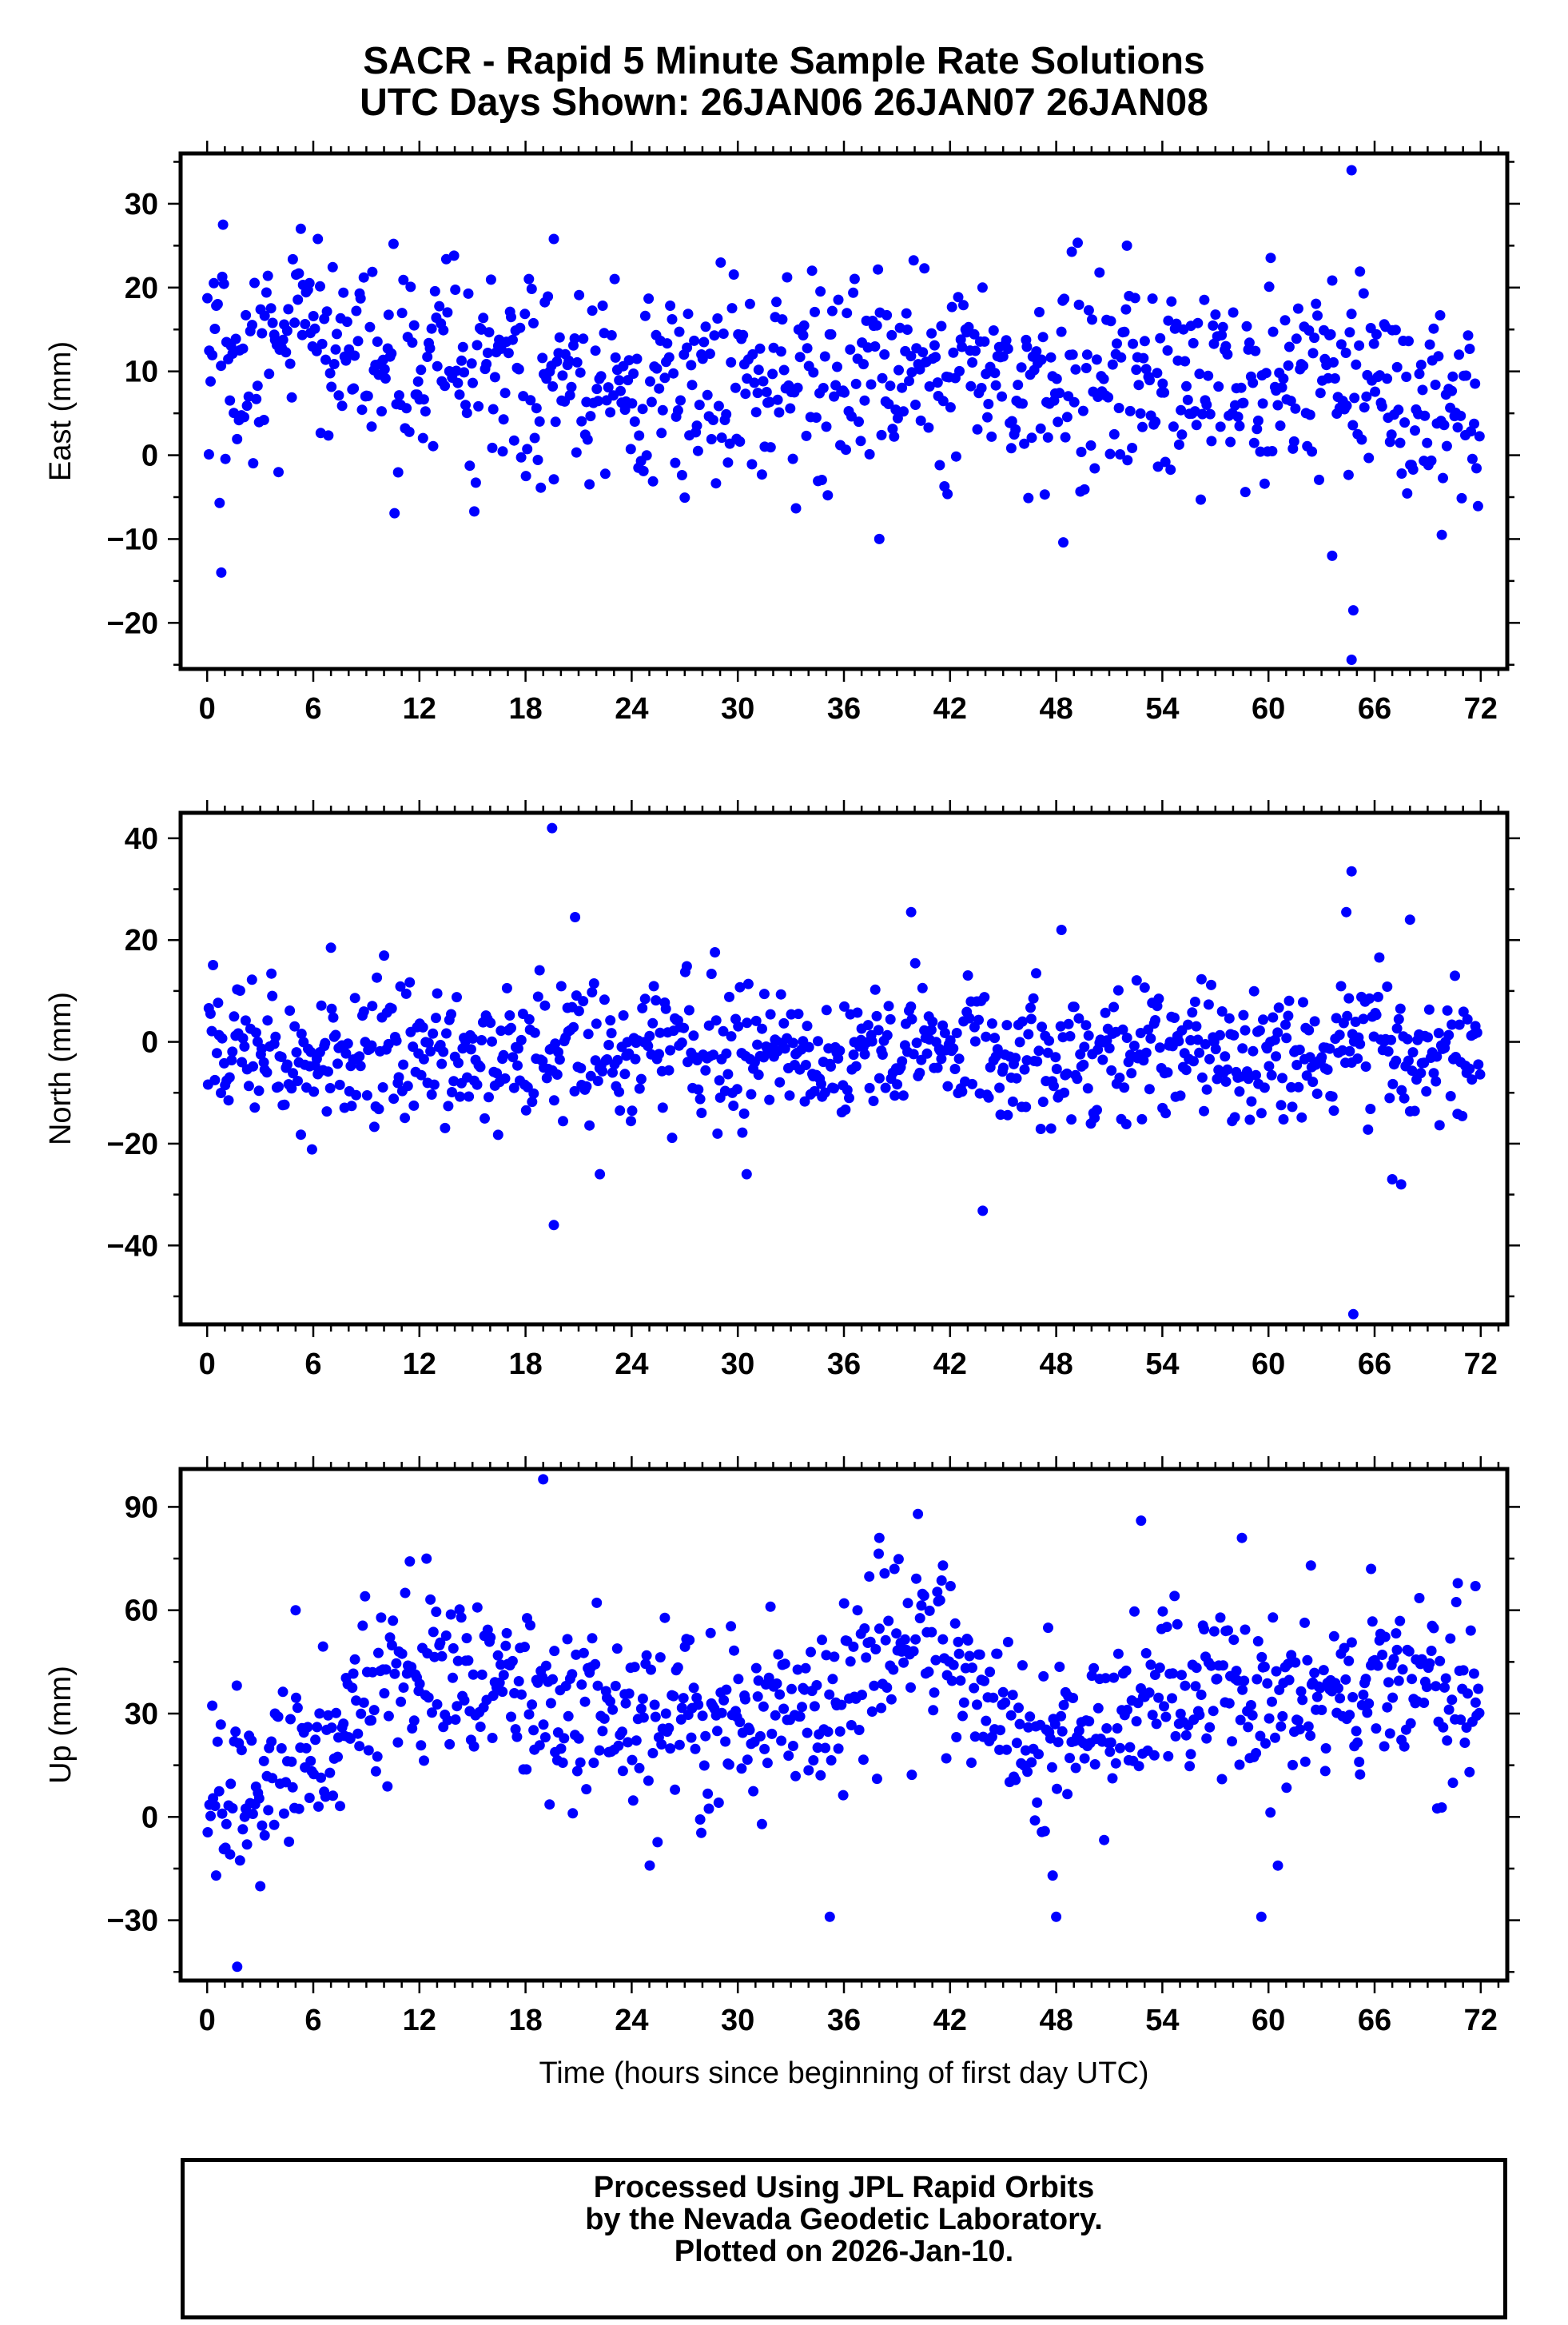 The image size is (1568, 2325). Describe the element at coordinates (419, 1364) in the screenshot. I see `north-x-tick-label: 12` at that location.